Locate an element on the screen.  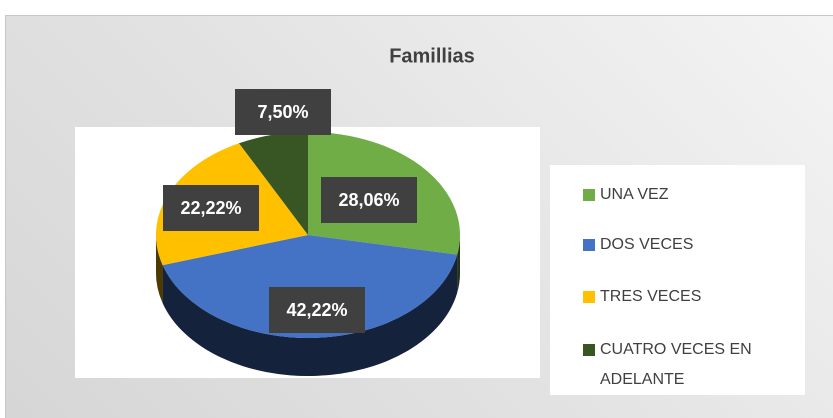
data-label: 22,22% is located at coordinates (210, 208).